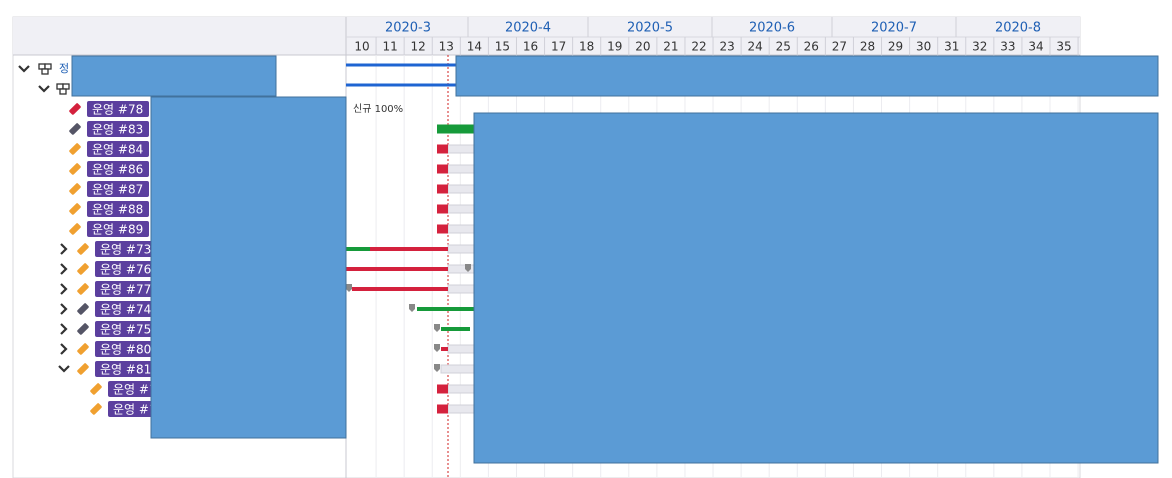 This screenshot has width=1172, height=478. I want to click on issue-label: 운영 #77, so click(125, 290).